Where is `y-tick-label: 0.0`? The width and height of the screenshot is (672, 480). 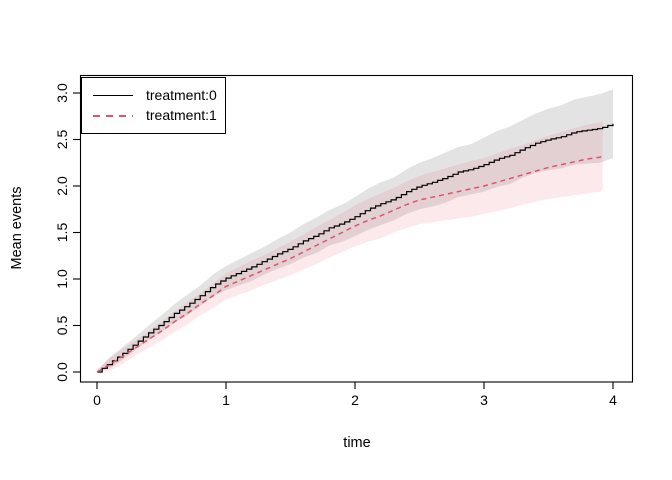 y-tick-label: 0.0 is located at coordinates (62, 372).